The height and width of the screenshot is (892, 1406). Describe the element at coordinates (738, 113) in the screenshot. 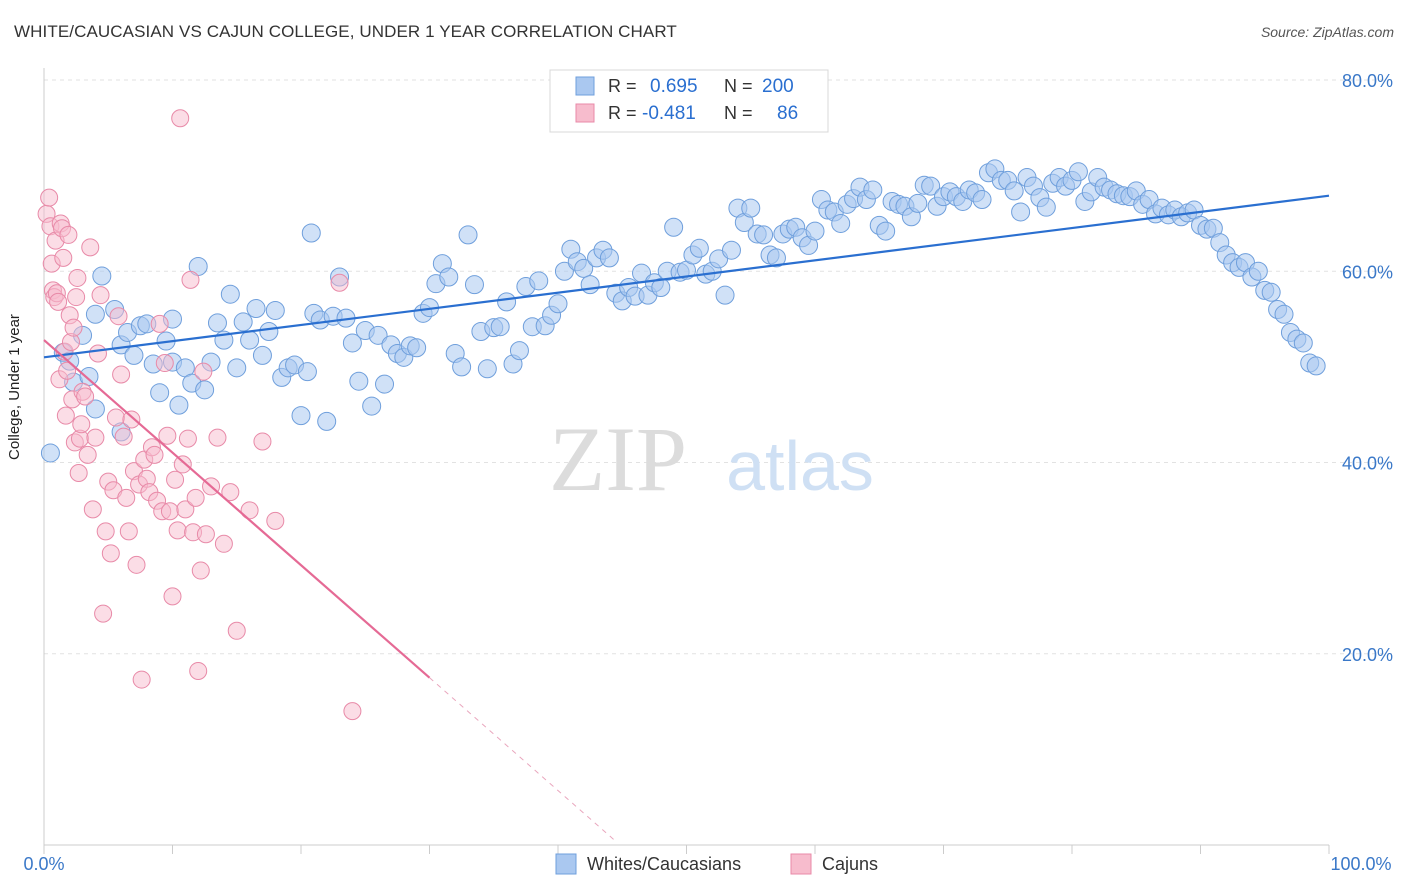

I see `legend-n-label-2: N =` at that location.